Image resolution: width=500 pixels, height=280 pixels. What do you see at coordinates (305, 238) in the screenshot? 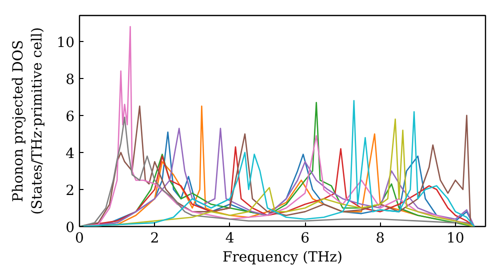
I see `x-tick-label: 6` at bounding box center [305, 238].